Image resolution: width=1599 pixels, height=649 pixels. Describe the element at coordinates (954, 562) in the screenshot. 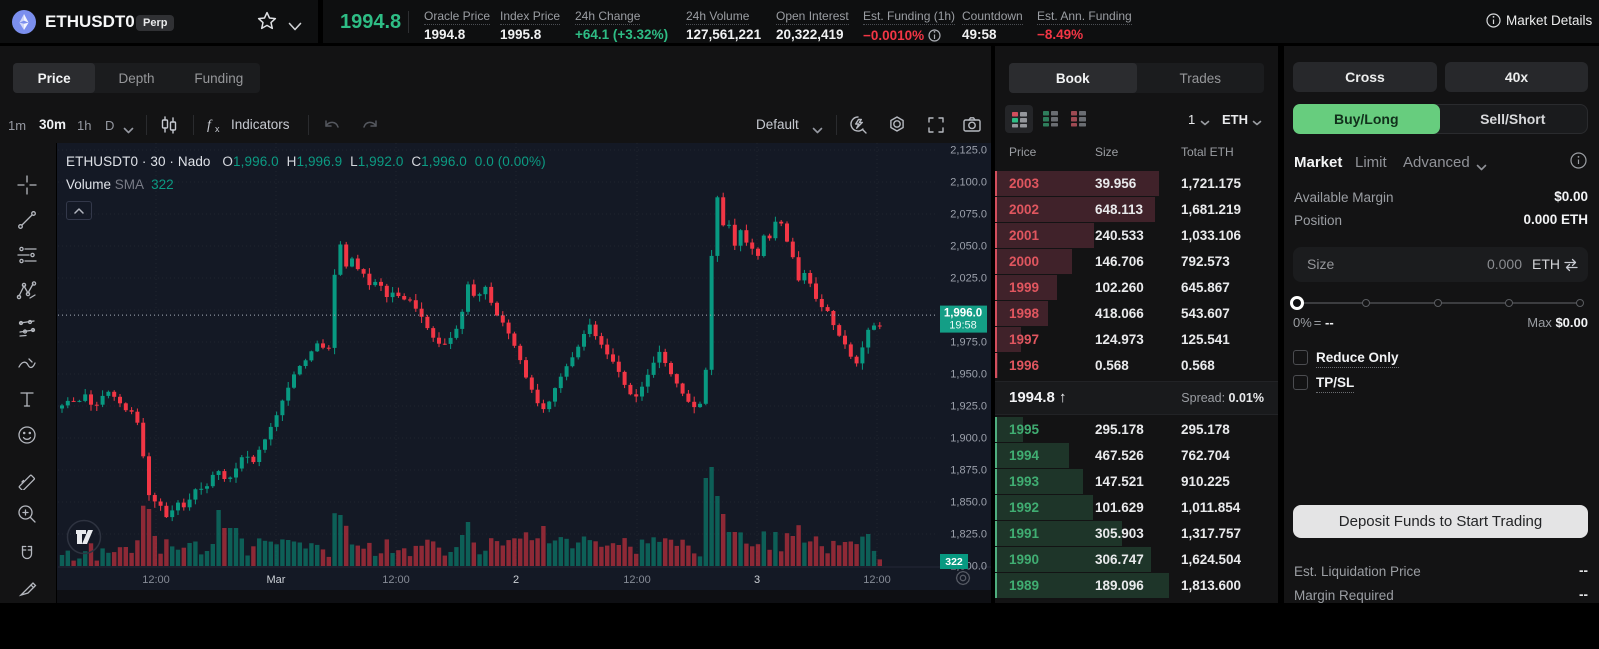

I see `svg-text: 322` at that location.